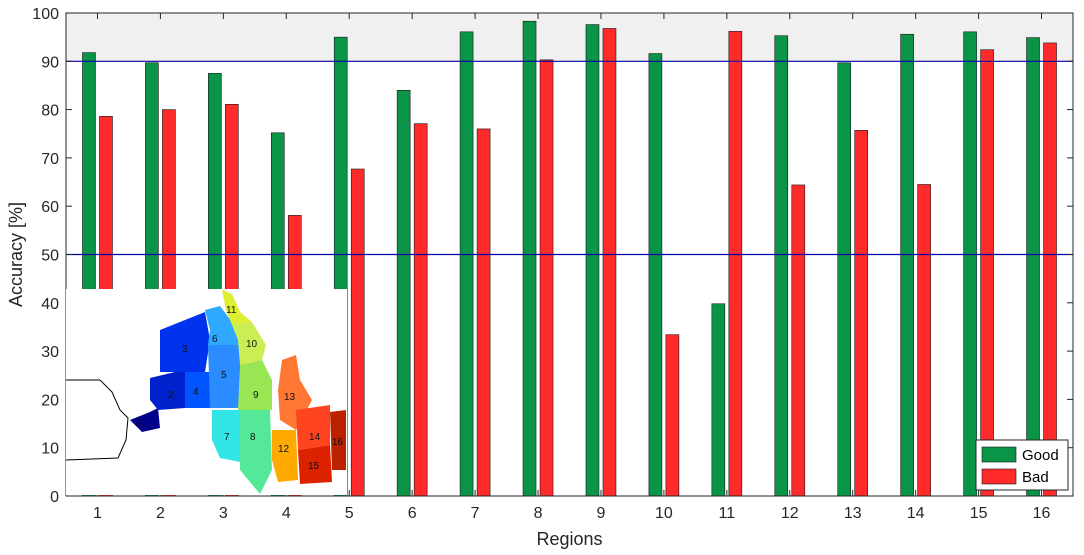  What do you see at coordinates (1035, 477) in the screenshot?
I see `legend-label-bad: Bad` at bounding box center [1035, 477].